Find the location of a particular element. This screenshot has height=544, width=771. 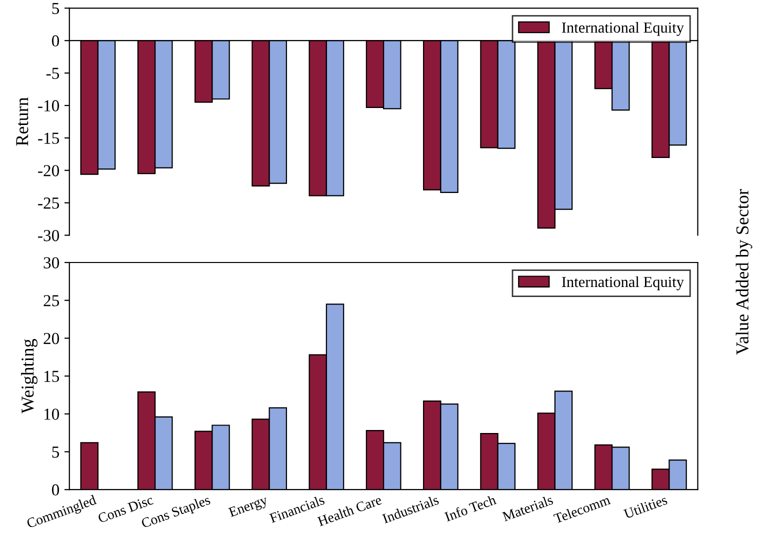

y-tick-label: 30 is located at coordinates (52, 262).